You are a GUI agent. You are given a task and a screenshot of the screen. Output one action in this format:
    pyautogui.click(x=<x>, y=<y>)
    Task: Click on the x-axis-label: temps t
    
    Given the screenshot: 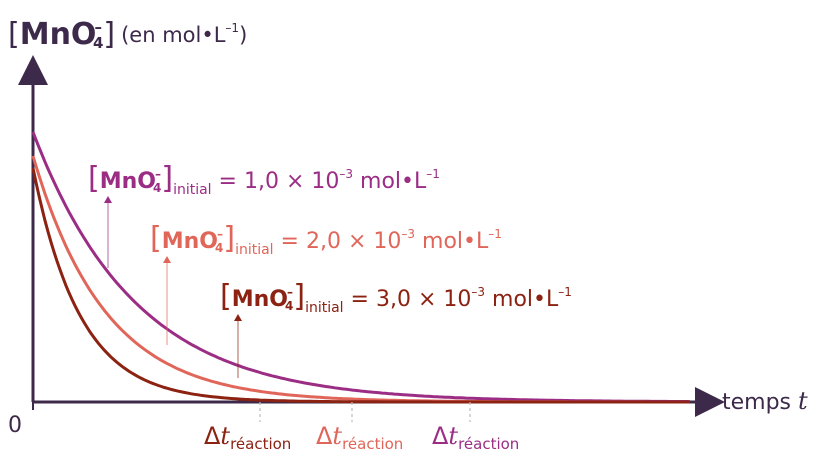 What is the action you would take?
    pyautogui.click(x=765, y=401)
    